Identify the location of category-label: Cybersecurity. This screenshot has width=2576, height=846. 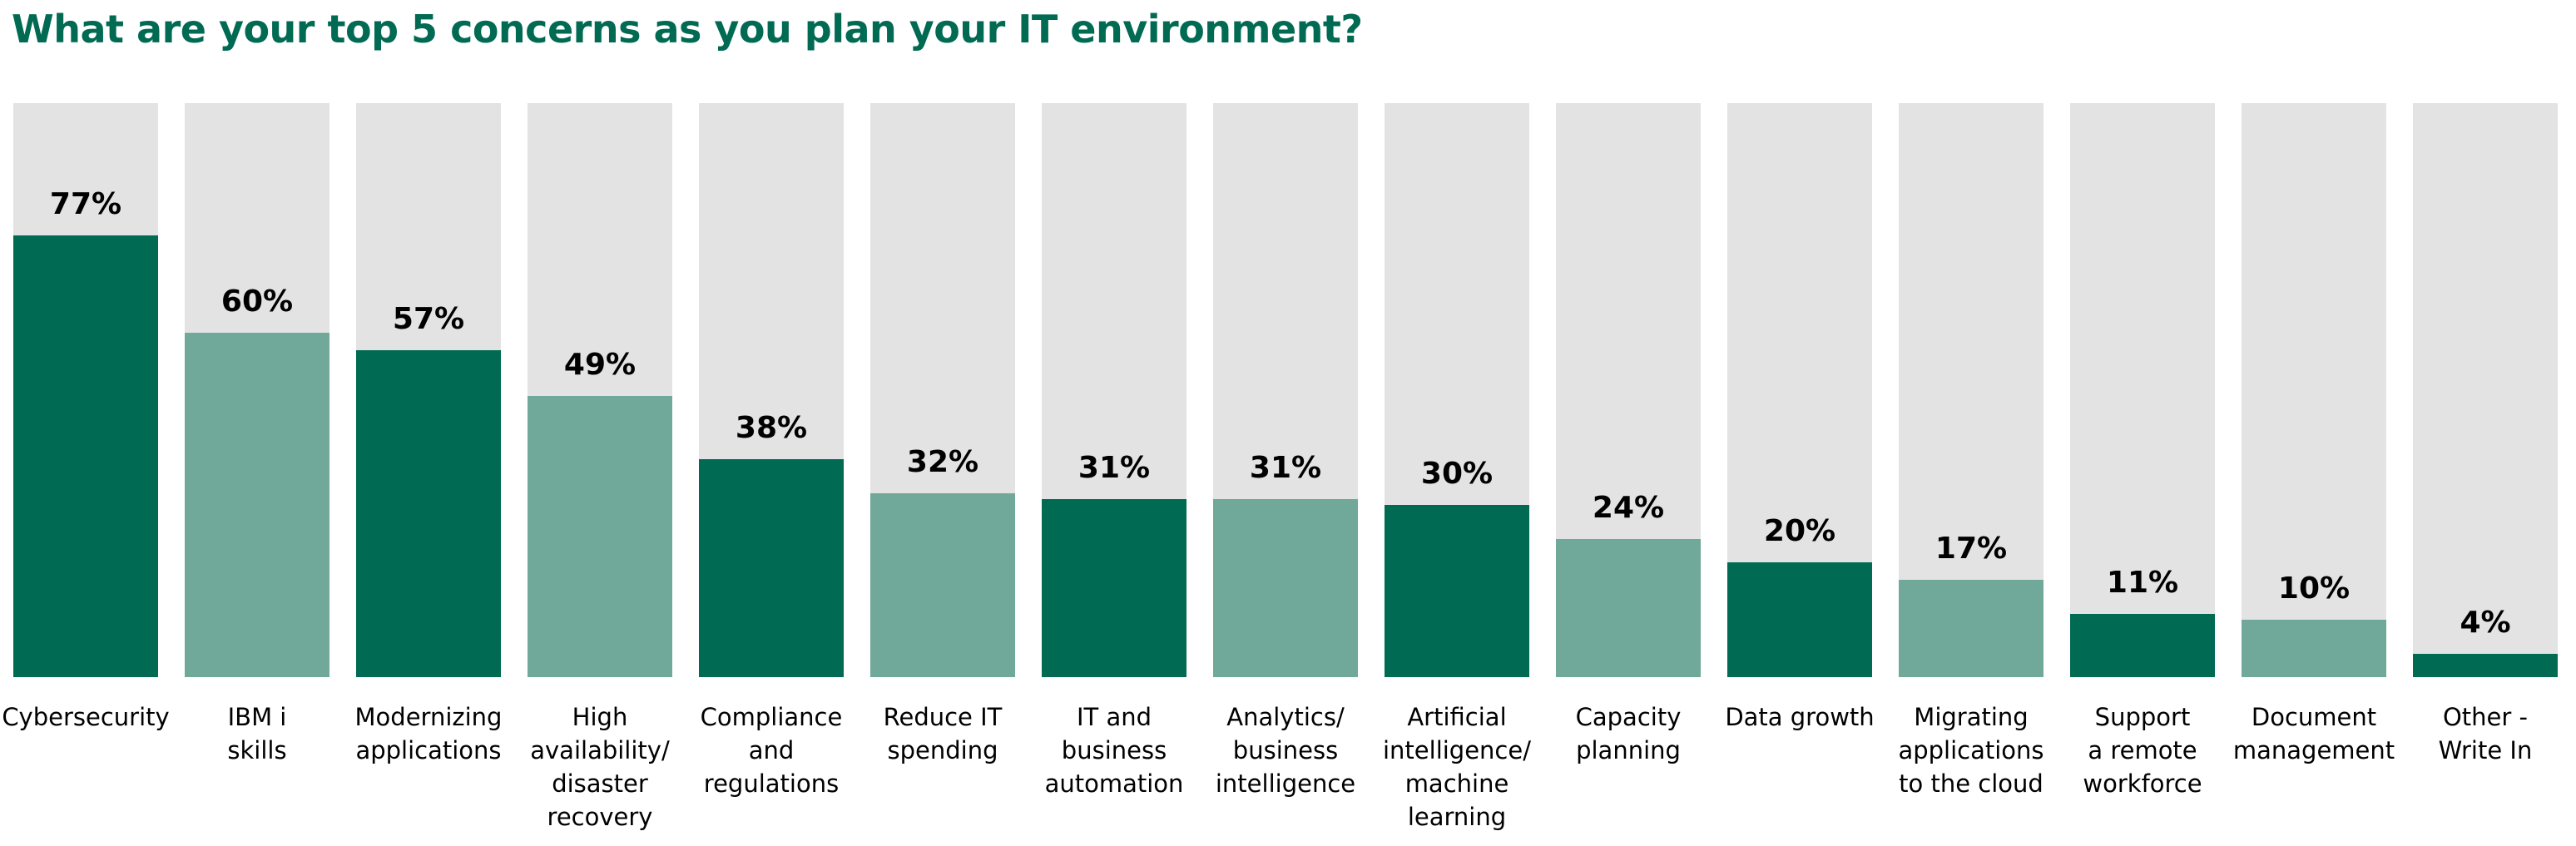
(86, 717).